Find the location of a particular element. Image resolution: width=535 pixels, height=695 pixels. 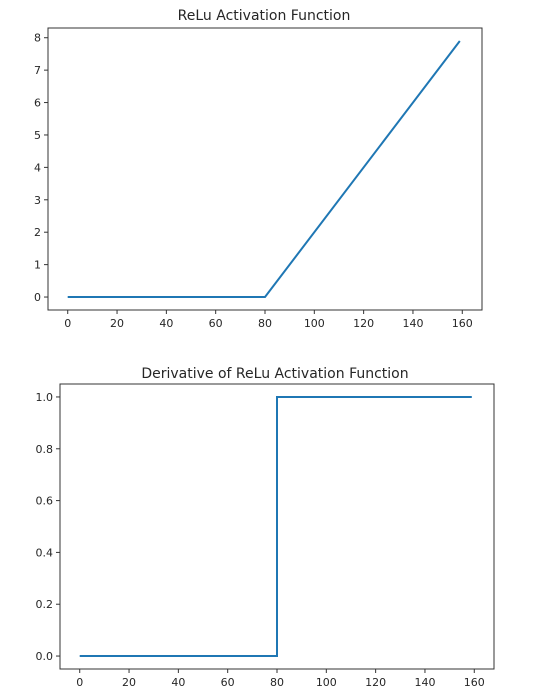

y-tick-label: 0 is located at coordinates (37, 297).